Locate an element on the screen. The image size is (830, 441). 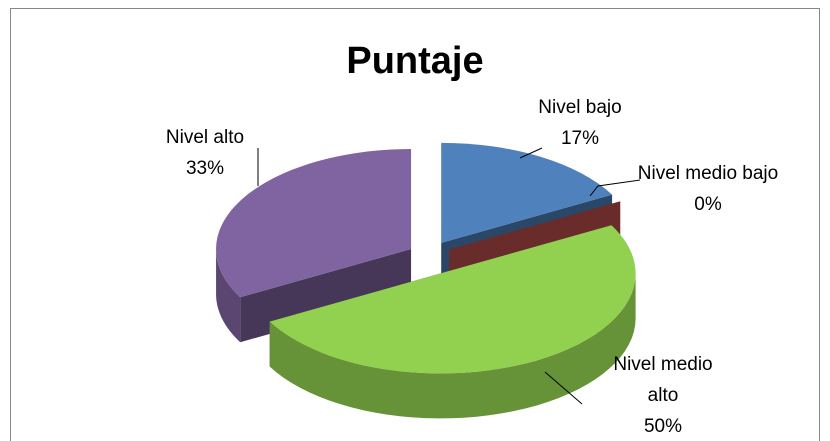
value-label: 50% is located at coordinates (663, 426).